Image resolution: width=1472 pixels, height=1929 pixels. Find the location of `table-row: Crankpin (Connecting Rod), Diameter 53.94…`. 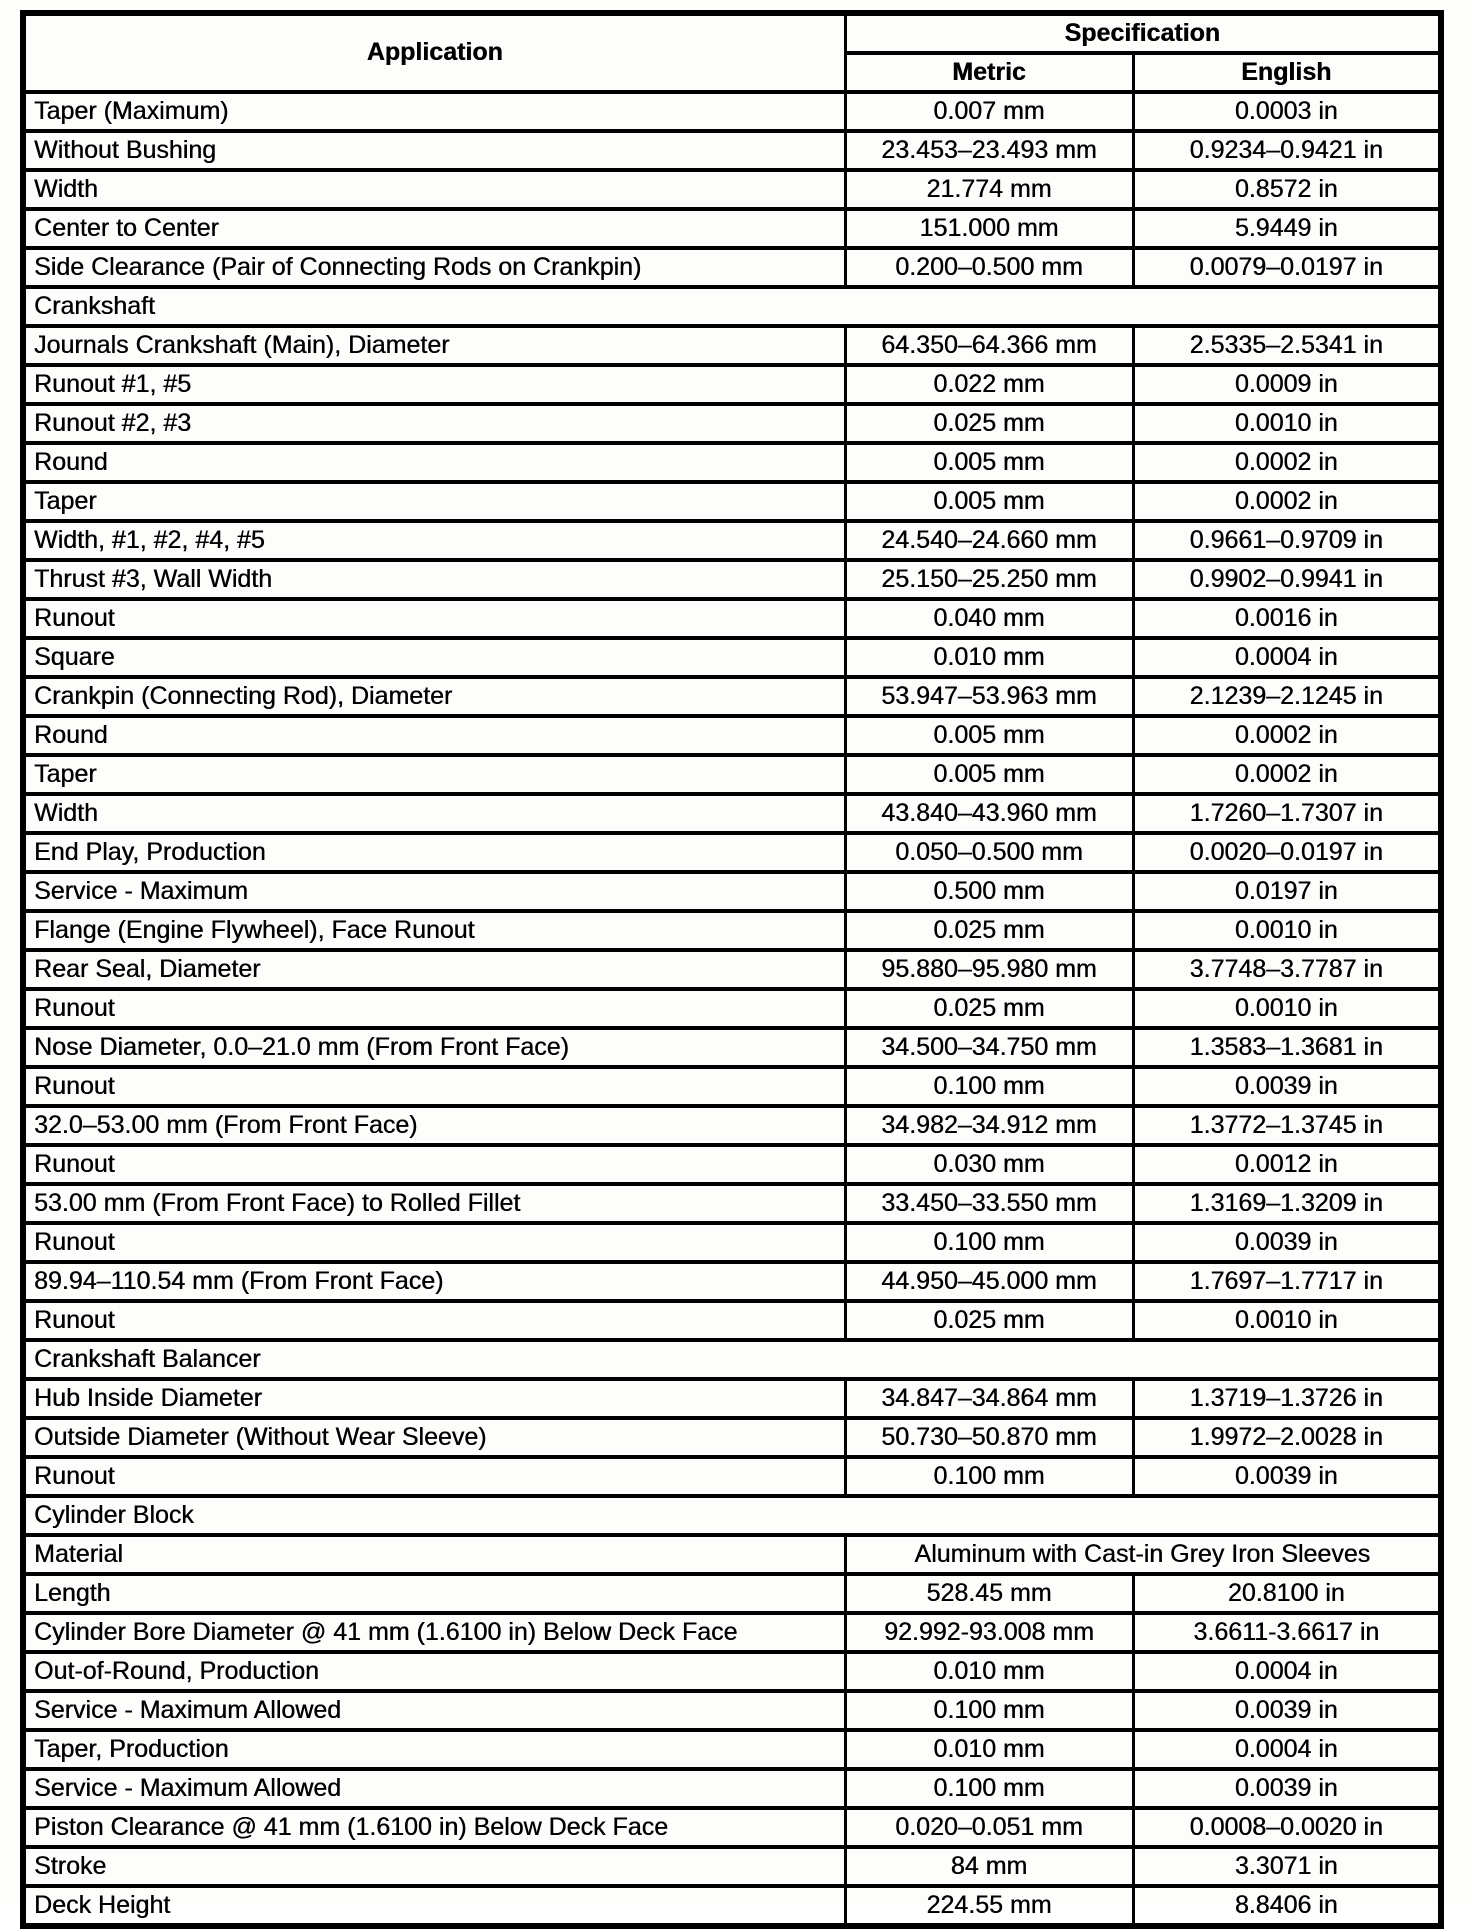

table-row: Crankpin (Connecting Rod), Diameter 53.94… is located at coordinates (732, 696).